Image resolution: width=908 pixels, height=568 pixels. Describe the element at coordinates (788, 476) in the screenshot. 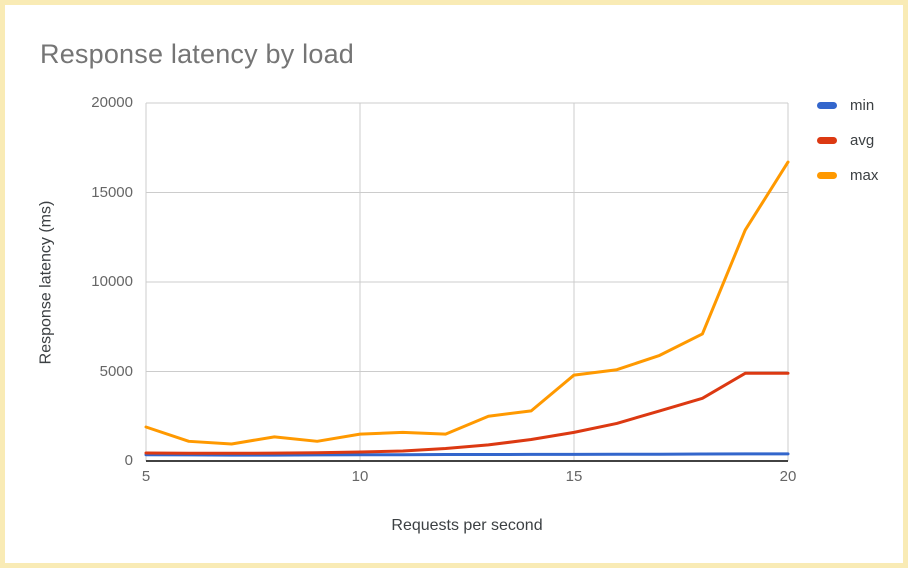

I see `x-tick-label: 20` at that location.